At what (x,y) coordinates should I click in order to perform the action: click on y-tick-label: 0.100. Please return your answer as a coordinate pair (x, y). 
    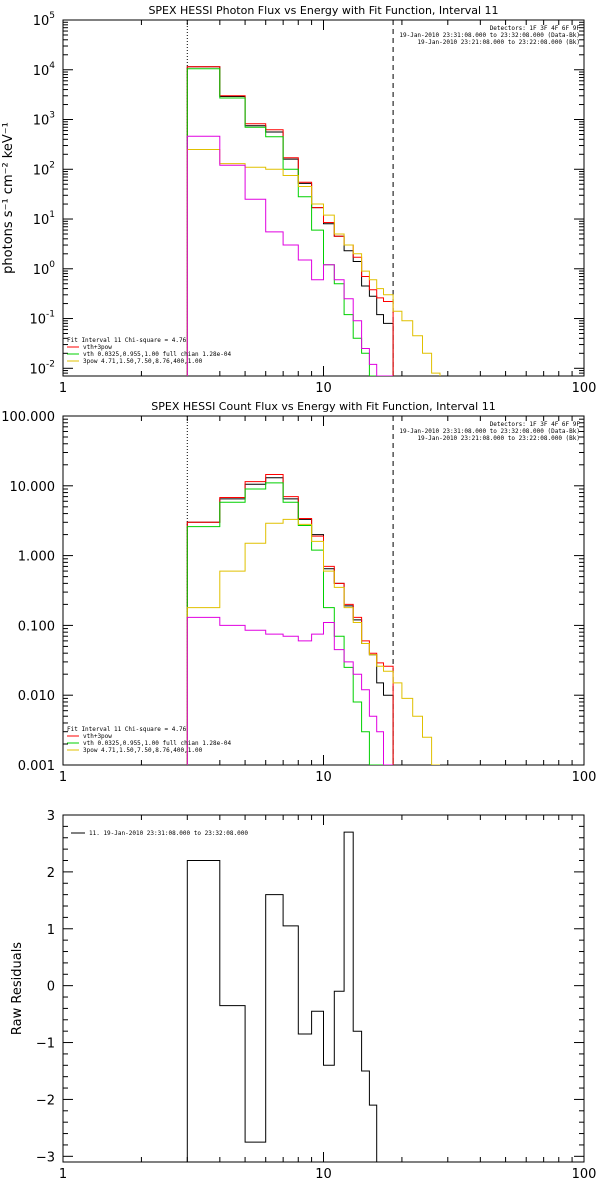
    Looking at the image, I should click on (36, 626).